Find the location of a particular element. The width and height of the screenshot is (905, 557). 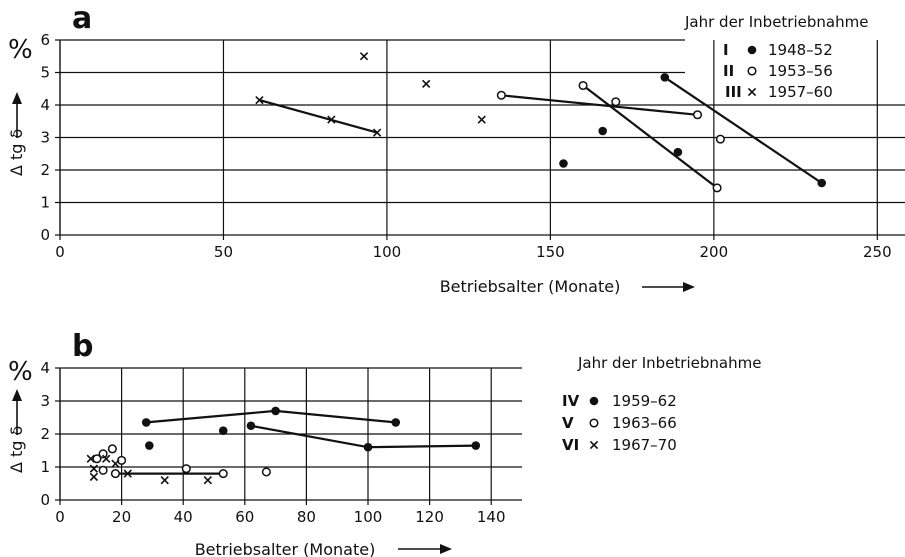

panel-b-legend-label-IV: 1959–62 is located at coordinates (644, 401).